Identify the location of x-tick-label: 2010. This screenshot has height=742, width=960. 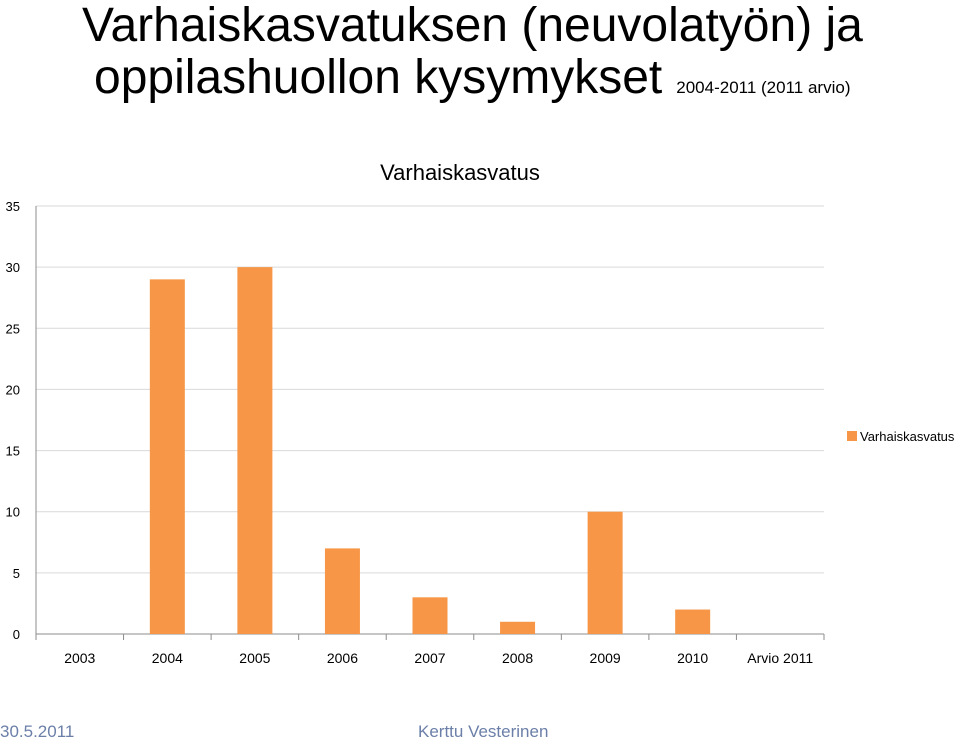
(692, 658).